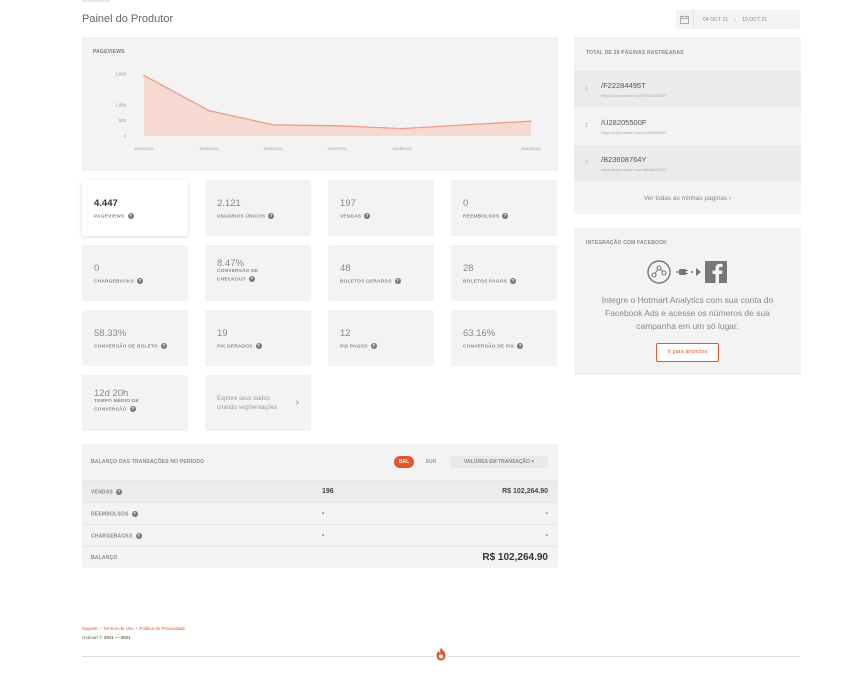  Describe the element at coordinates (162, 628) in the screenshot. I see `privacy-link: Política de Privacidade` at that location.